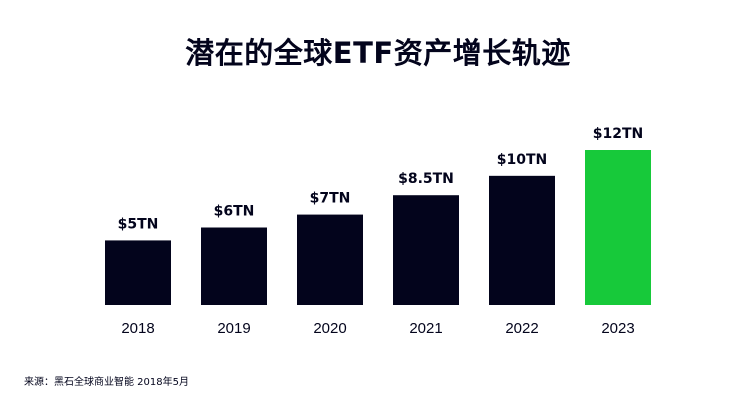 The height and width of the screenshot is (400, 756). Describe the element at coordinates (233, 328) in the screenshot. I see `category-label-2019: 2019` at that location.